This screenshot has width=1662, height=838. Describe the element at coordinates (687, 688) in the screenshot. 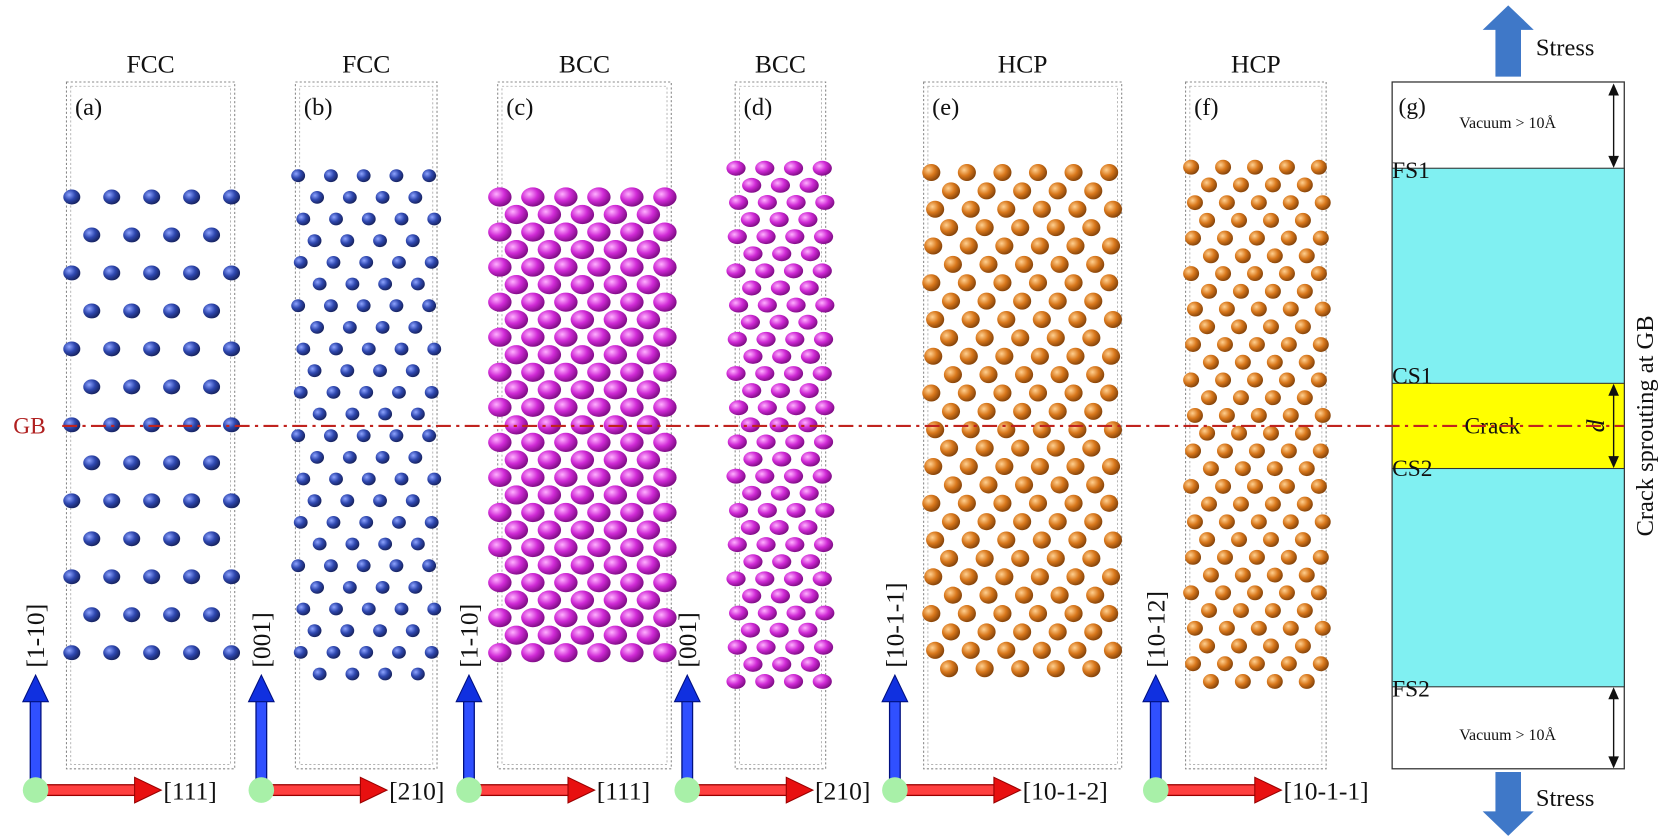

I see `axis-y-head` at that location.